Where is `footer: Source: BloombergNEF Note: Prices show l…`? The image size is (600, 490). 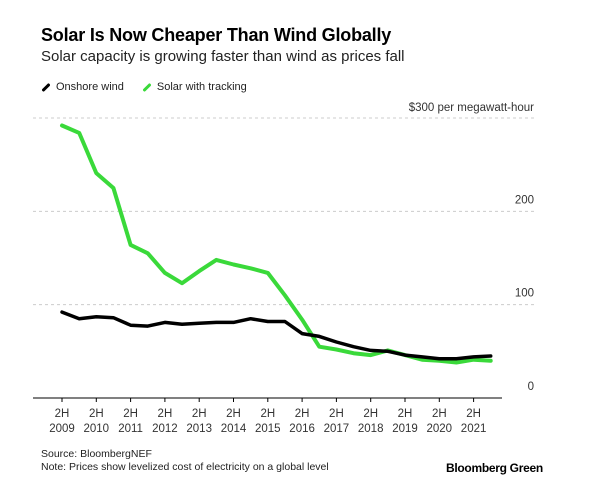 footer: Source: BloombergNEF Note: Prices show l… is located at coordinates (185, 461).